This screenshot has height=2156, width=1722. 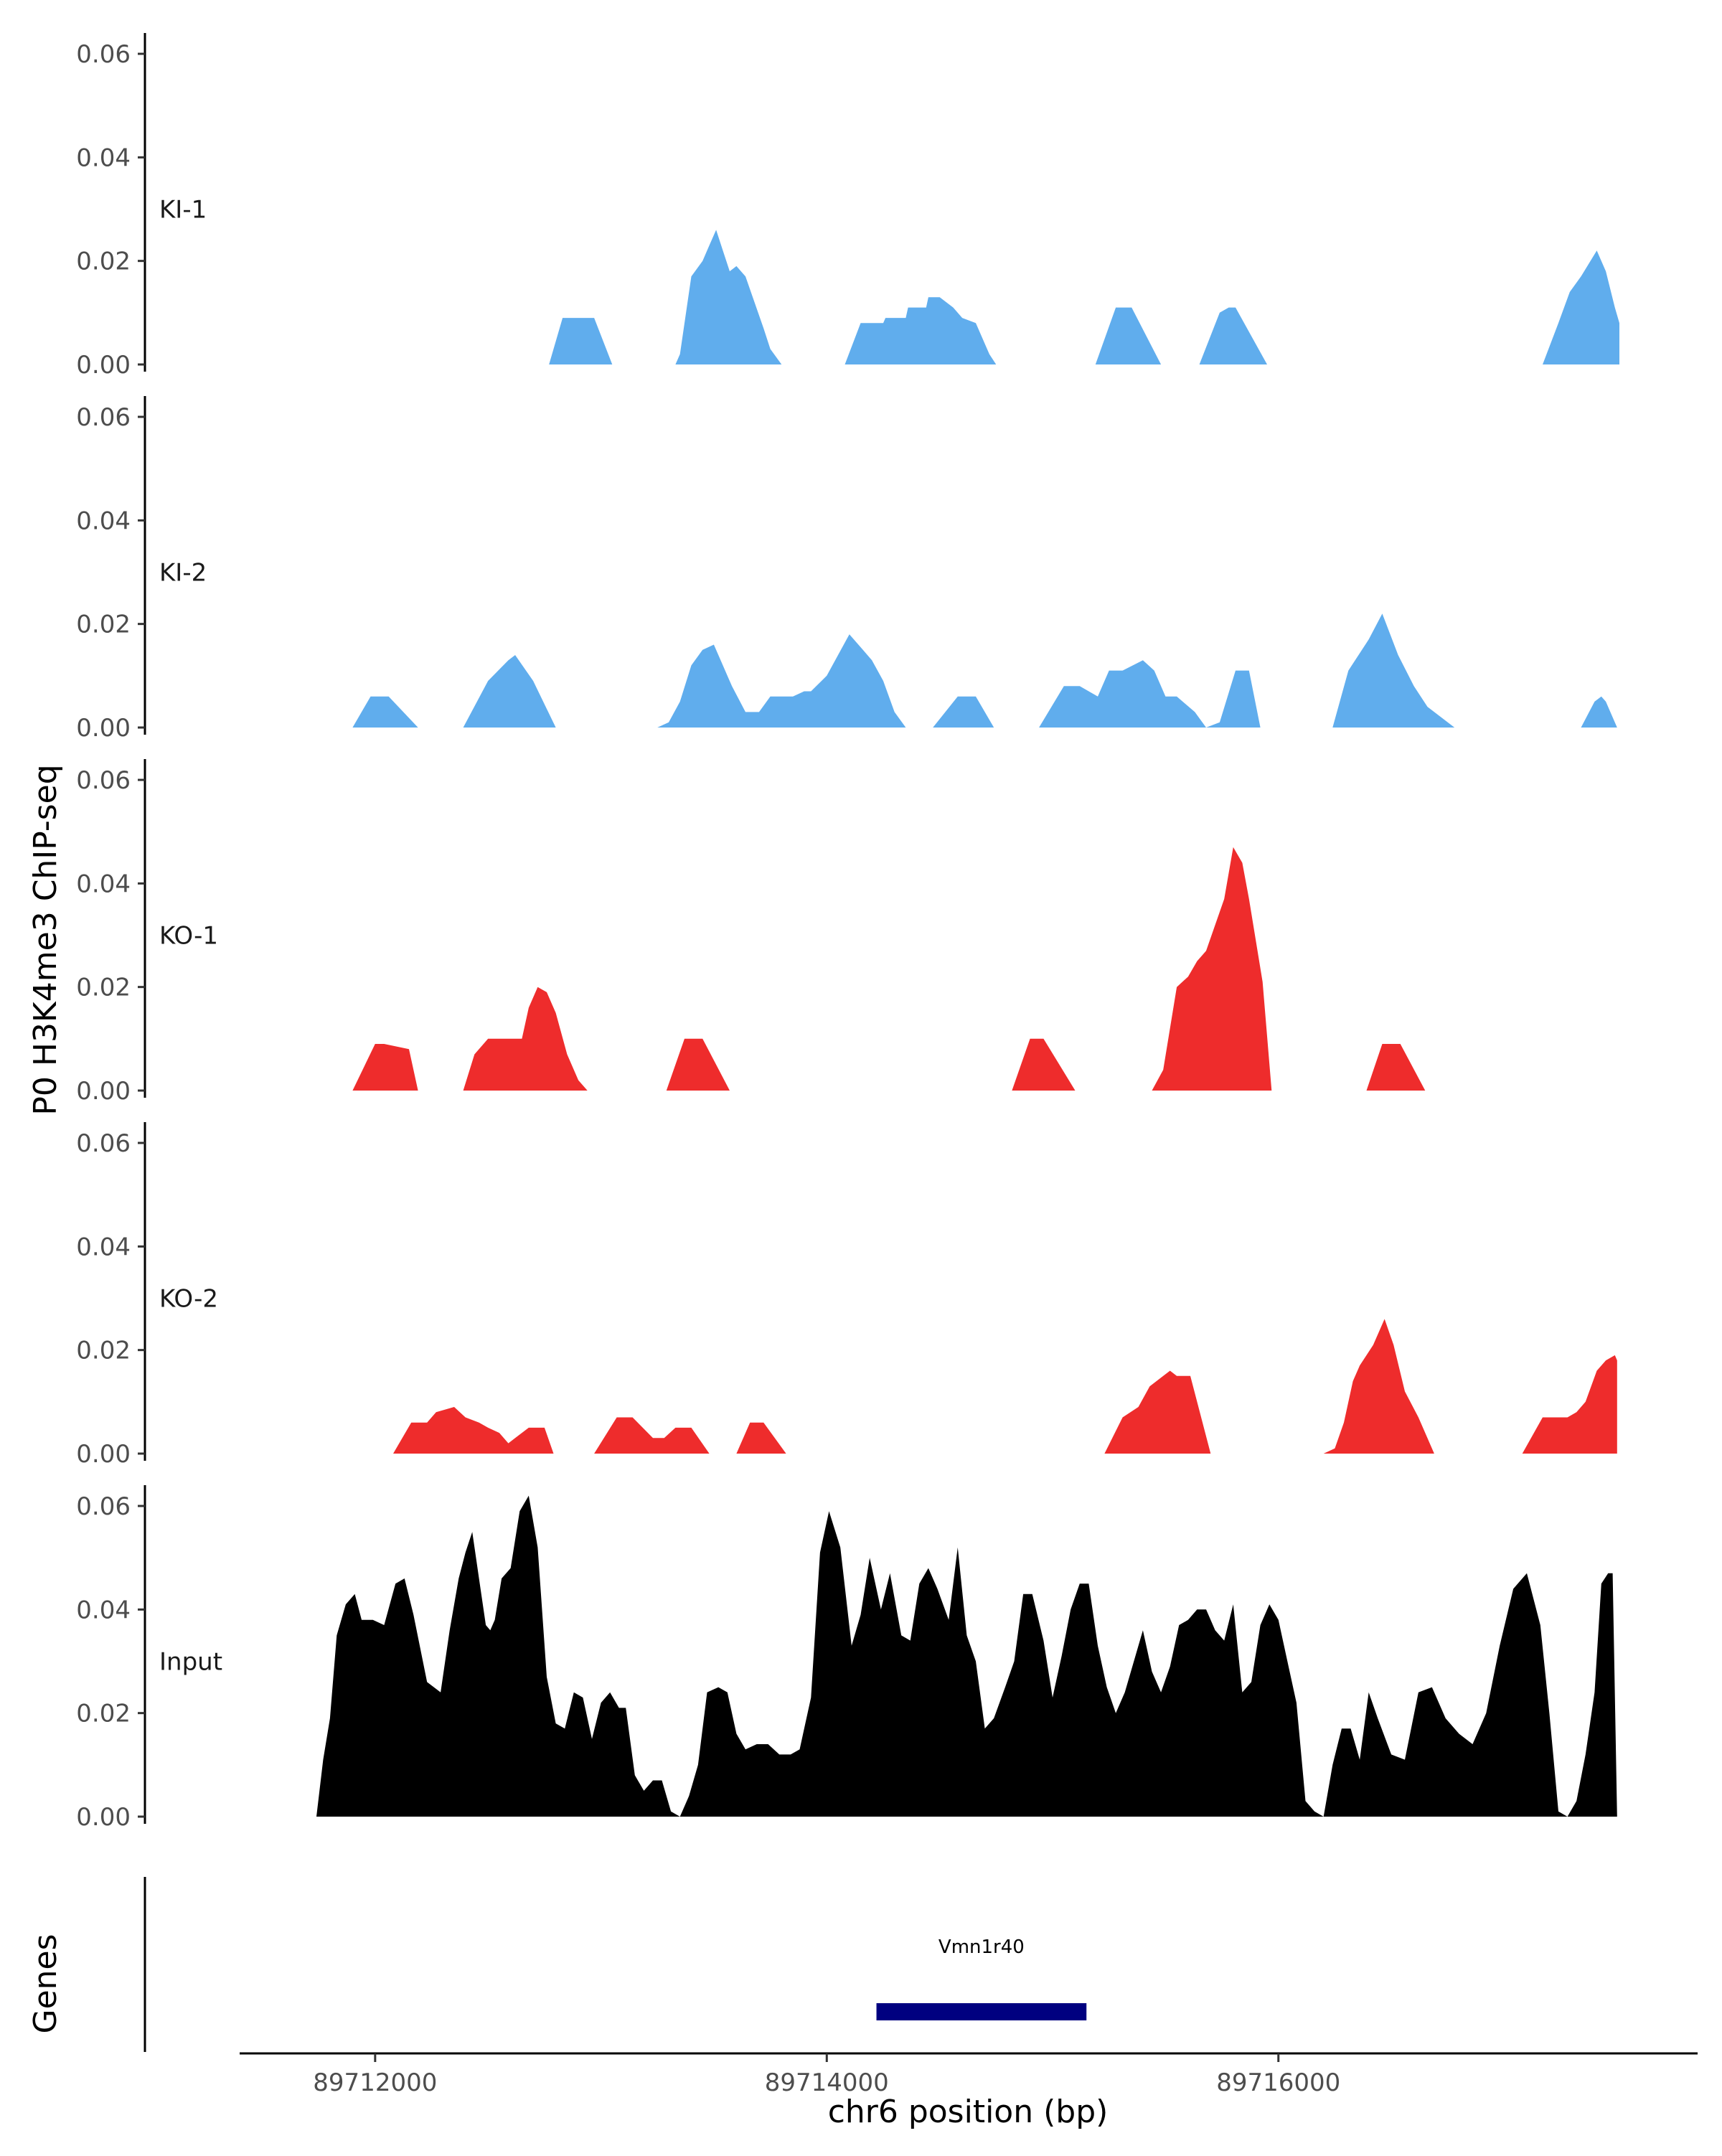 What do you see at coordinates (191, 1662) in the screenshot?
I see `track-label-input: Input` at bounding box center [191, 1662].